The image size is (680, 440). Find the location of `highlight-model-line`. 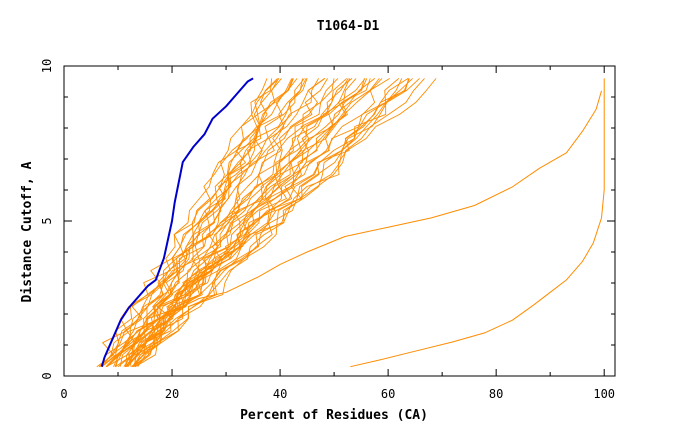

highlight-model-line is located at coordinates (177, 222).